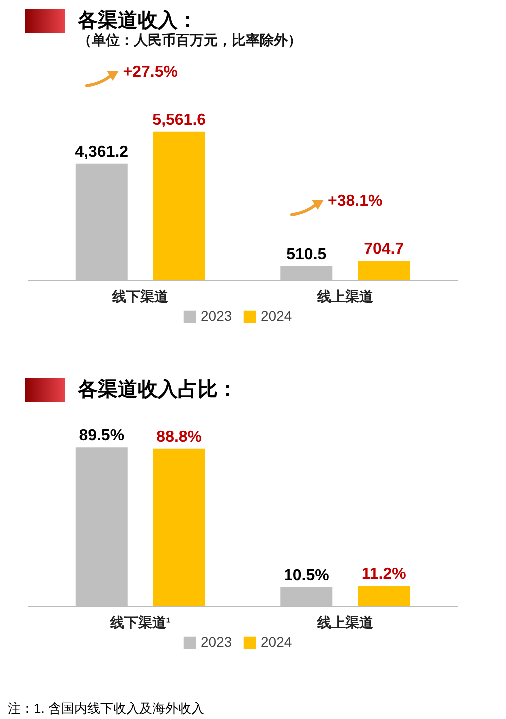  Describe the element at coordinates (307, 575) in the screenshot. I see `data-label: 10.5%` at that location.